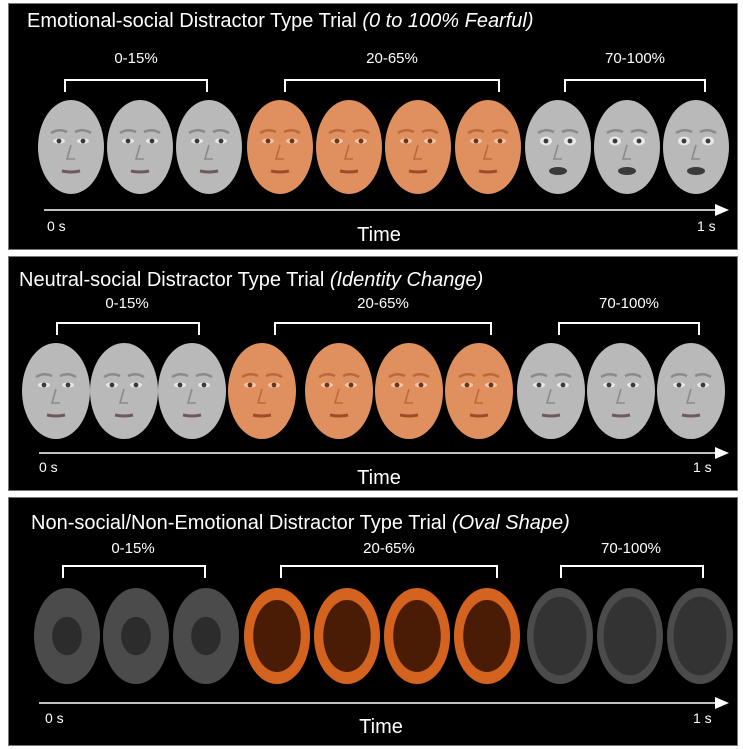  What do you see at coordinates (174, 280) in the screenshot?
I see `title-text: Neutral-social Distractor Type Trial` at bounding box center [174, 280].